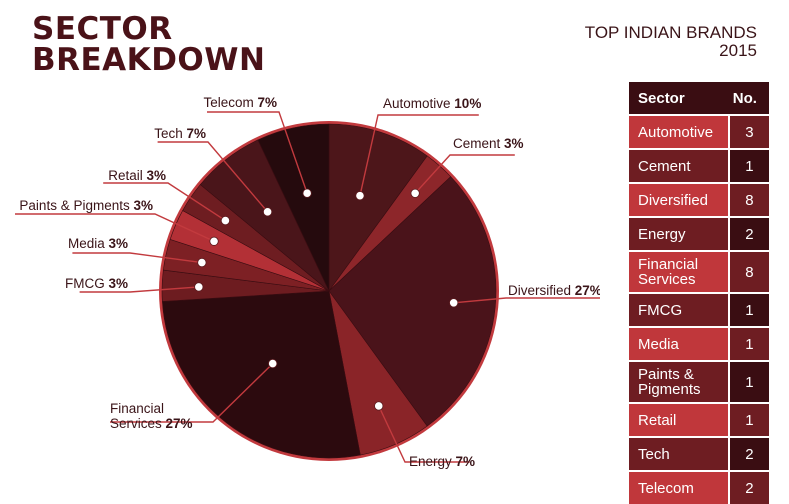  I want to click on cell-sector: Tech, so click(679, 453).